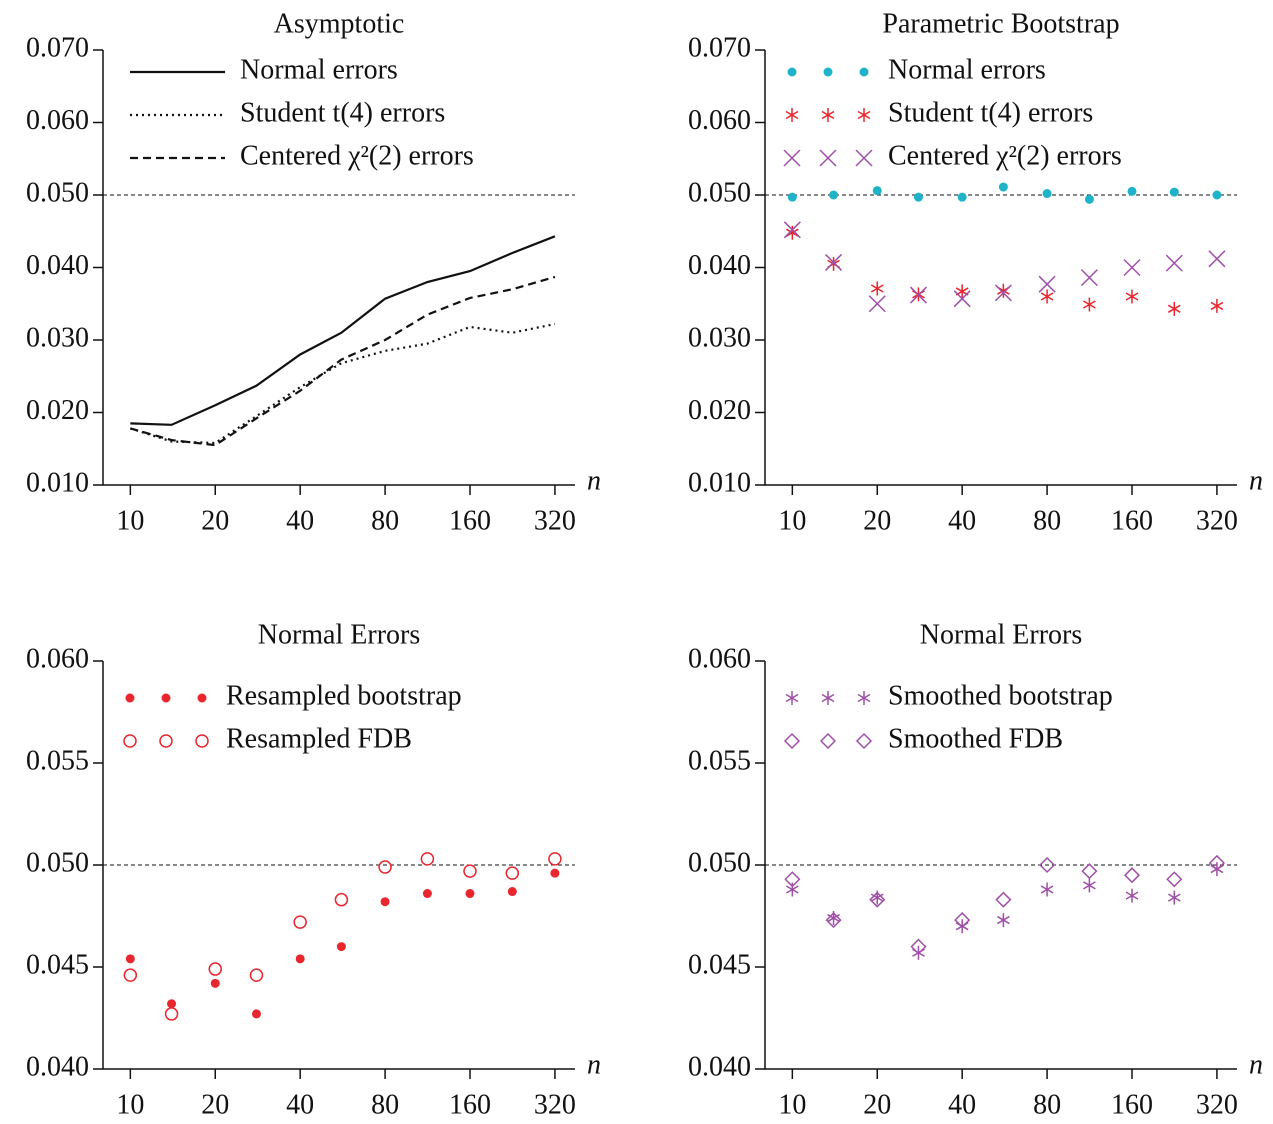  I want to click on x-tick-label: 10, so click(792, 1104).